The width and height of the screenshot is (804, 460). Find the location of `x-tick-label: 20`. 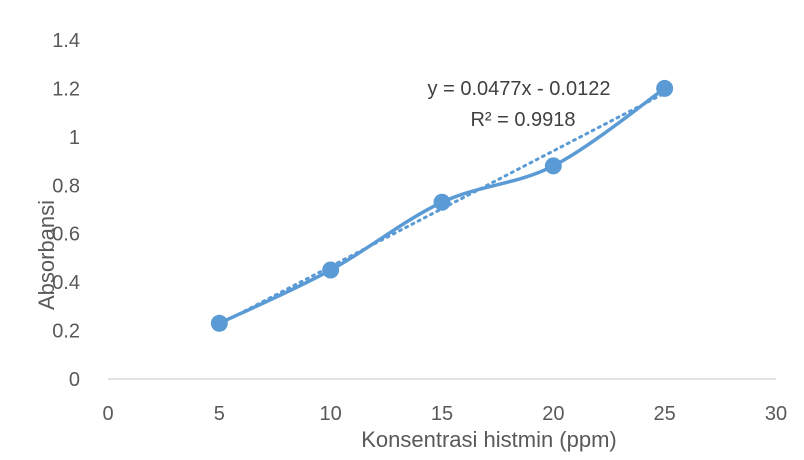

x-tick-label: 20 is located at coordinates (553, 414).